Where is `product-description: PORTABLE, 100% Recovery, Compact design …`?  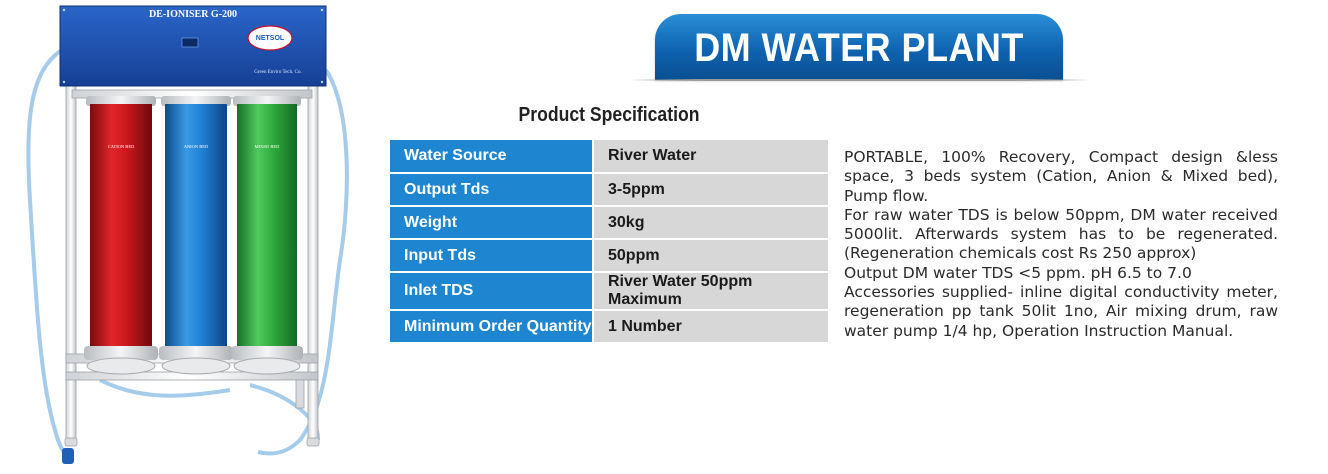
product-description: PORTABLE, 100% Recovery, Compact design … is located at coordinates (1061, 244).